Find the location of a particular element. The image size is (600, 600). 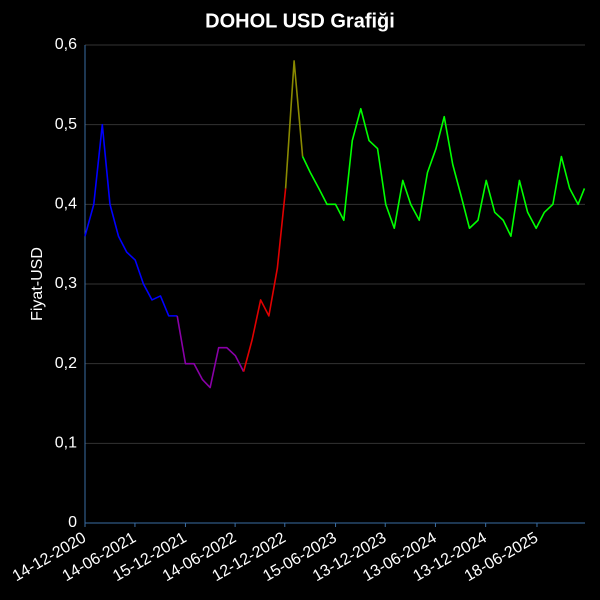

chart-title: DOHOL USD Grafiği is located at coordinates (300, 21).